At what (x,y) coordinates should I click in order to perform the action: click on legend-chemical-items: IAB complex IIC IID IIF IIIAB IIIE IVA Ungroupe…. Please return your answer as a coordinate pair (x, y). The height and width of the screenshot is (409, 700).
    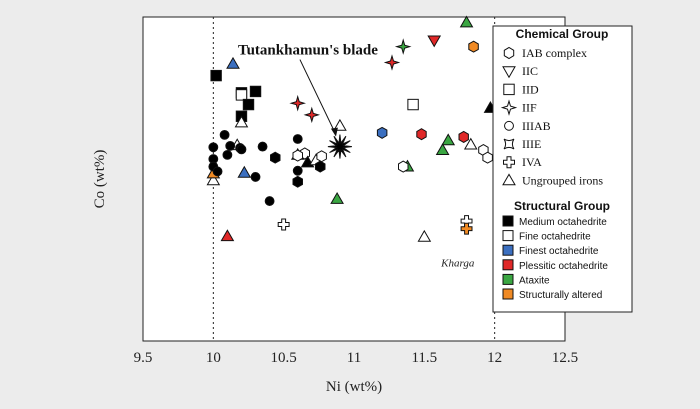
    Looking at the image, I should click on (551, 116).